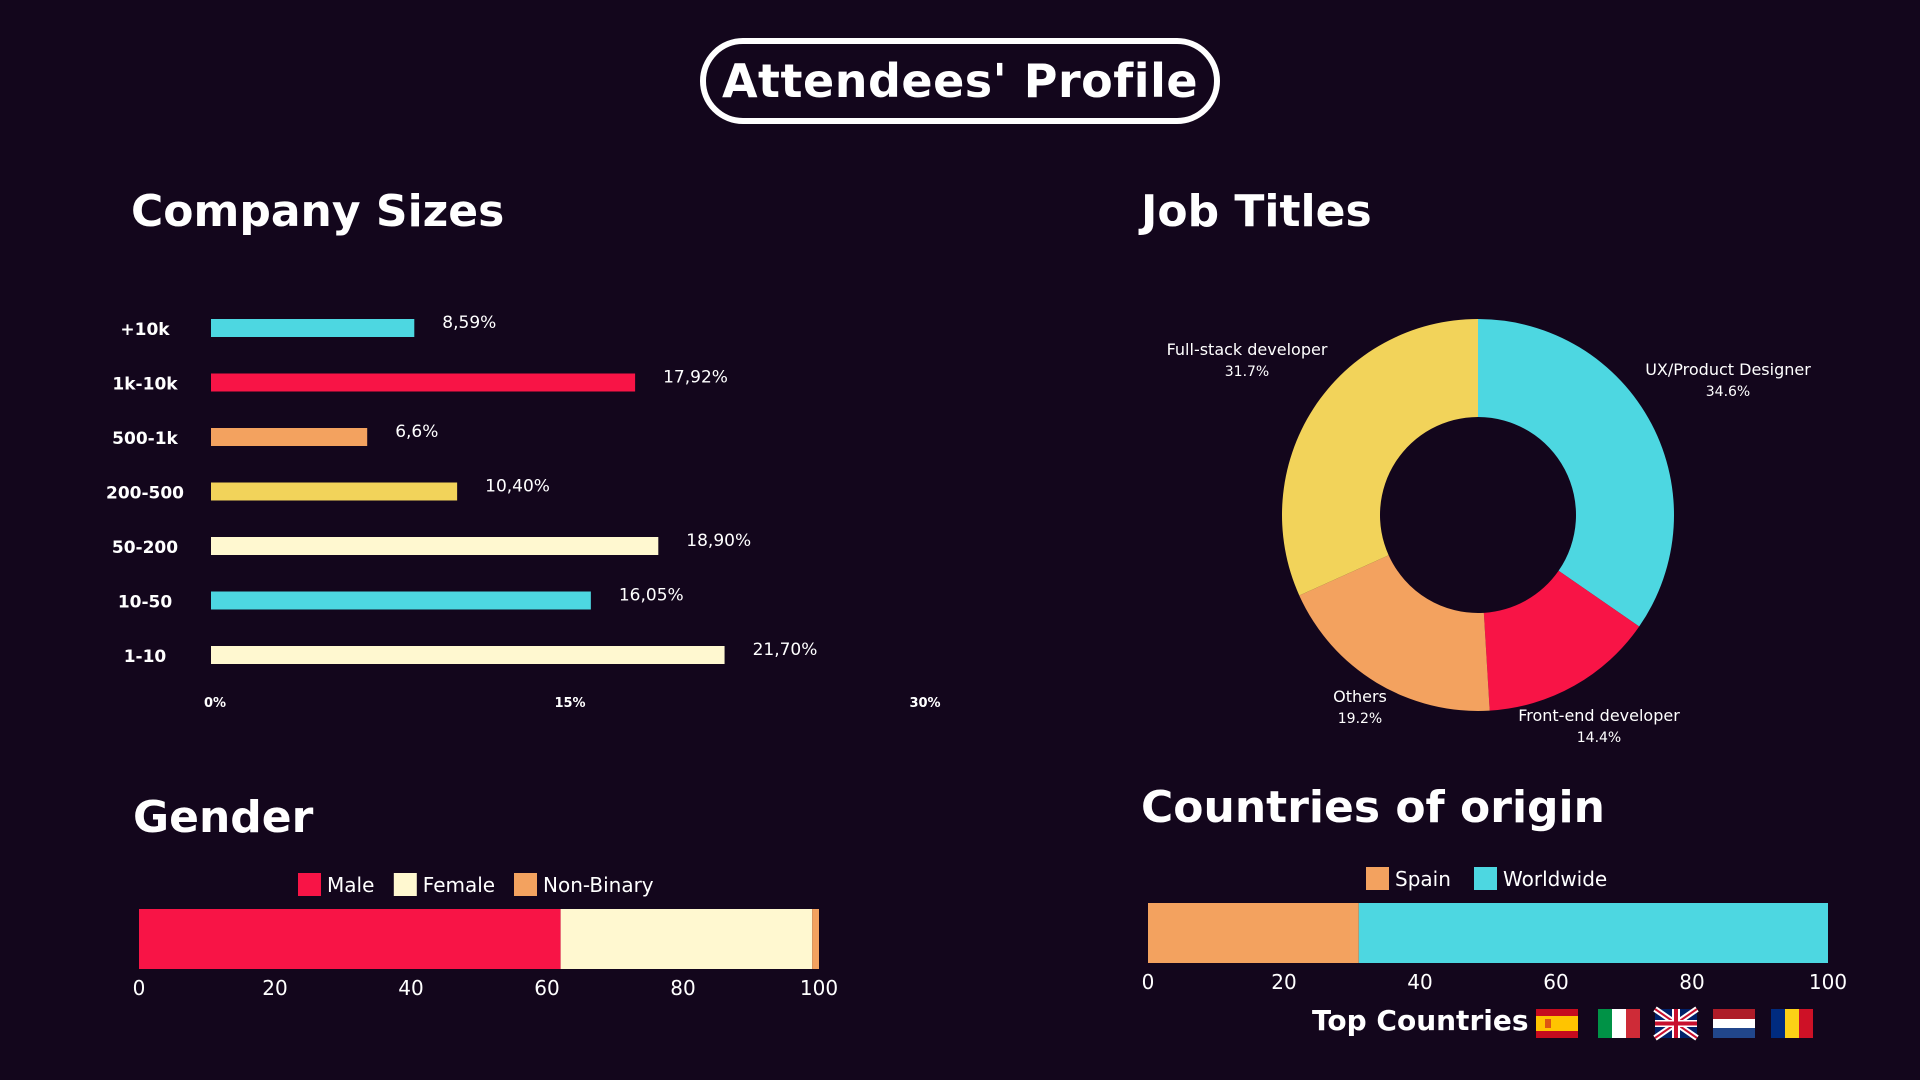 This screenshot has height=1080, width=1920. What do you see at coordinates (1256, 211) in the screenshot?
I see `job-titles-title: Job Titles` at bounding box center [1256, 211].